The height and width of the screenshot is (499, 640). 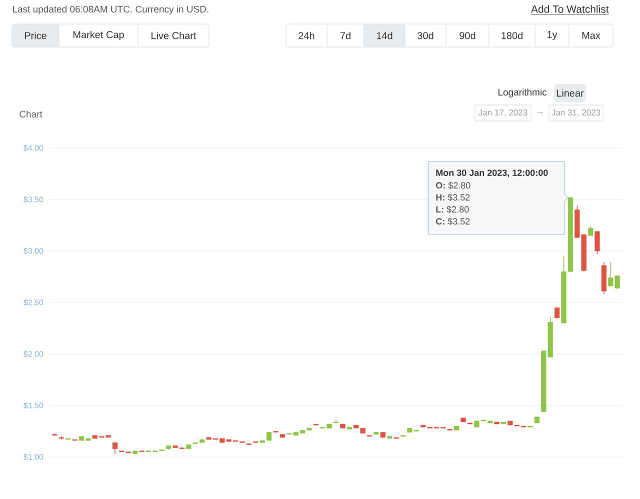 What do you see at coordinates (345, 36) in the screenshot?
I see `text: 7d` at bounding box center [345, 36].